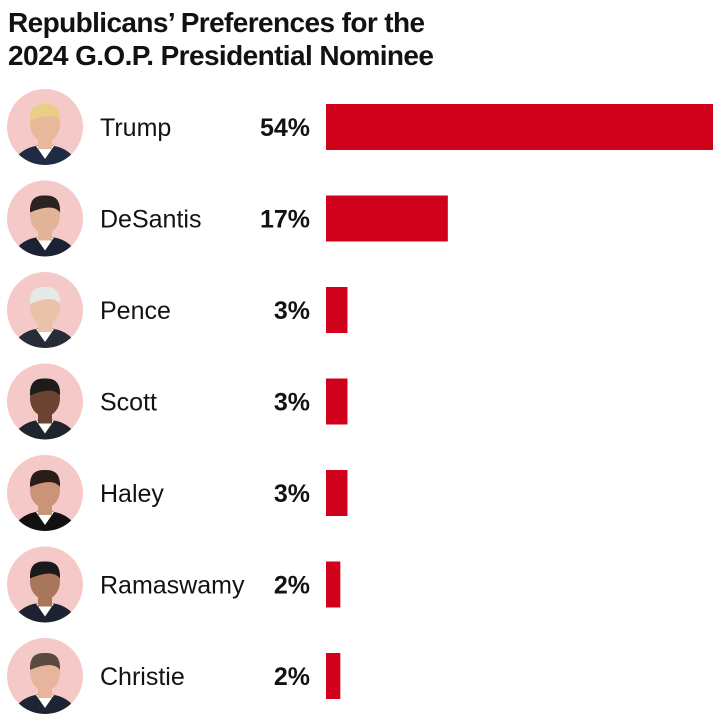  I want to click on bar-row: Christie 2%, so click(174, 676).